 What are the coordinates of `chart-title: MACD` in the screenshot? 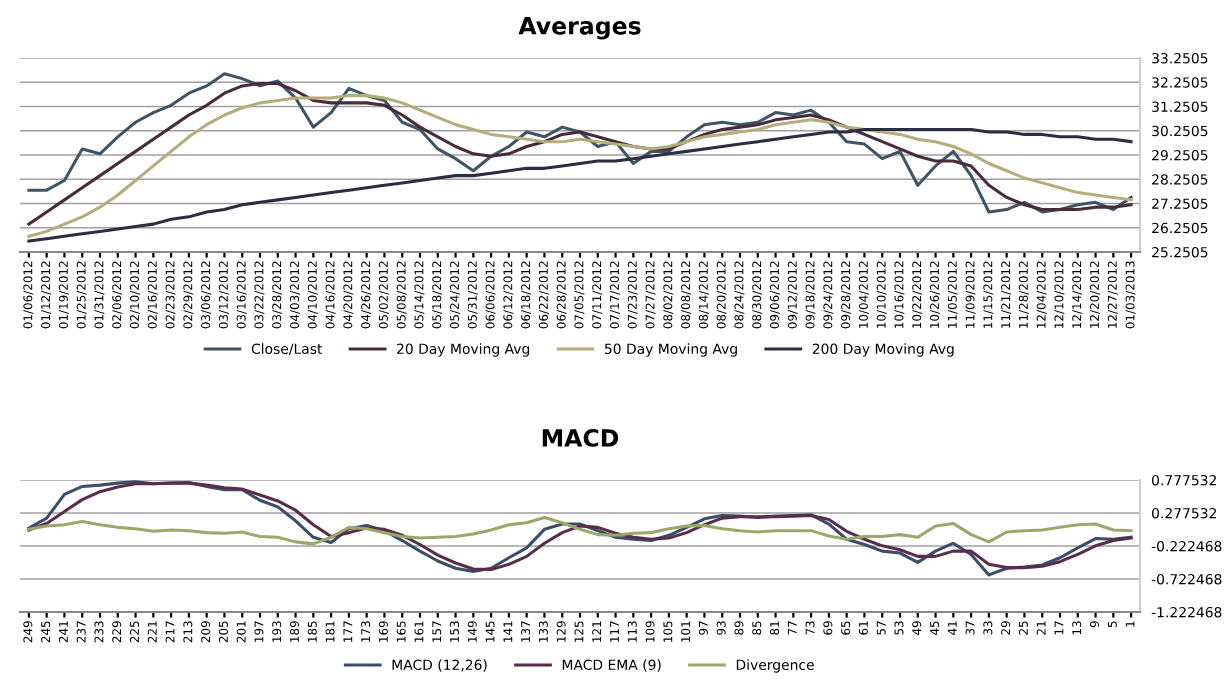 It's located at (580, 437).